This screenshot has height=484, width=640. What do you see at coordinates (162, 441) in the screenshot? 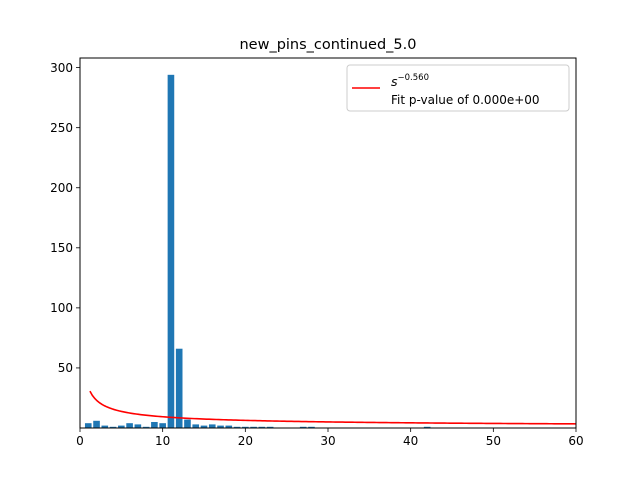
I see `x-tick-label: 10` at bounding box center [162, 441].